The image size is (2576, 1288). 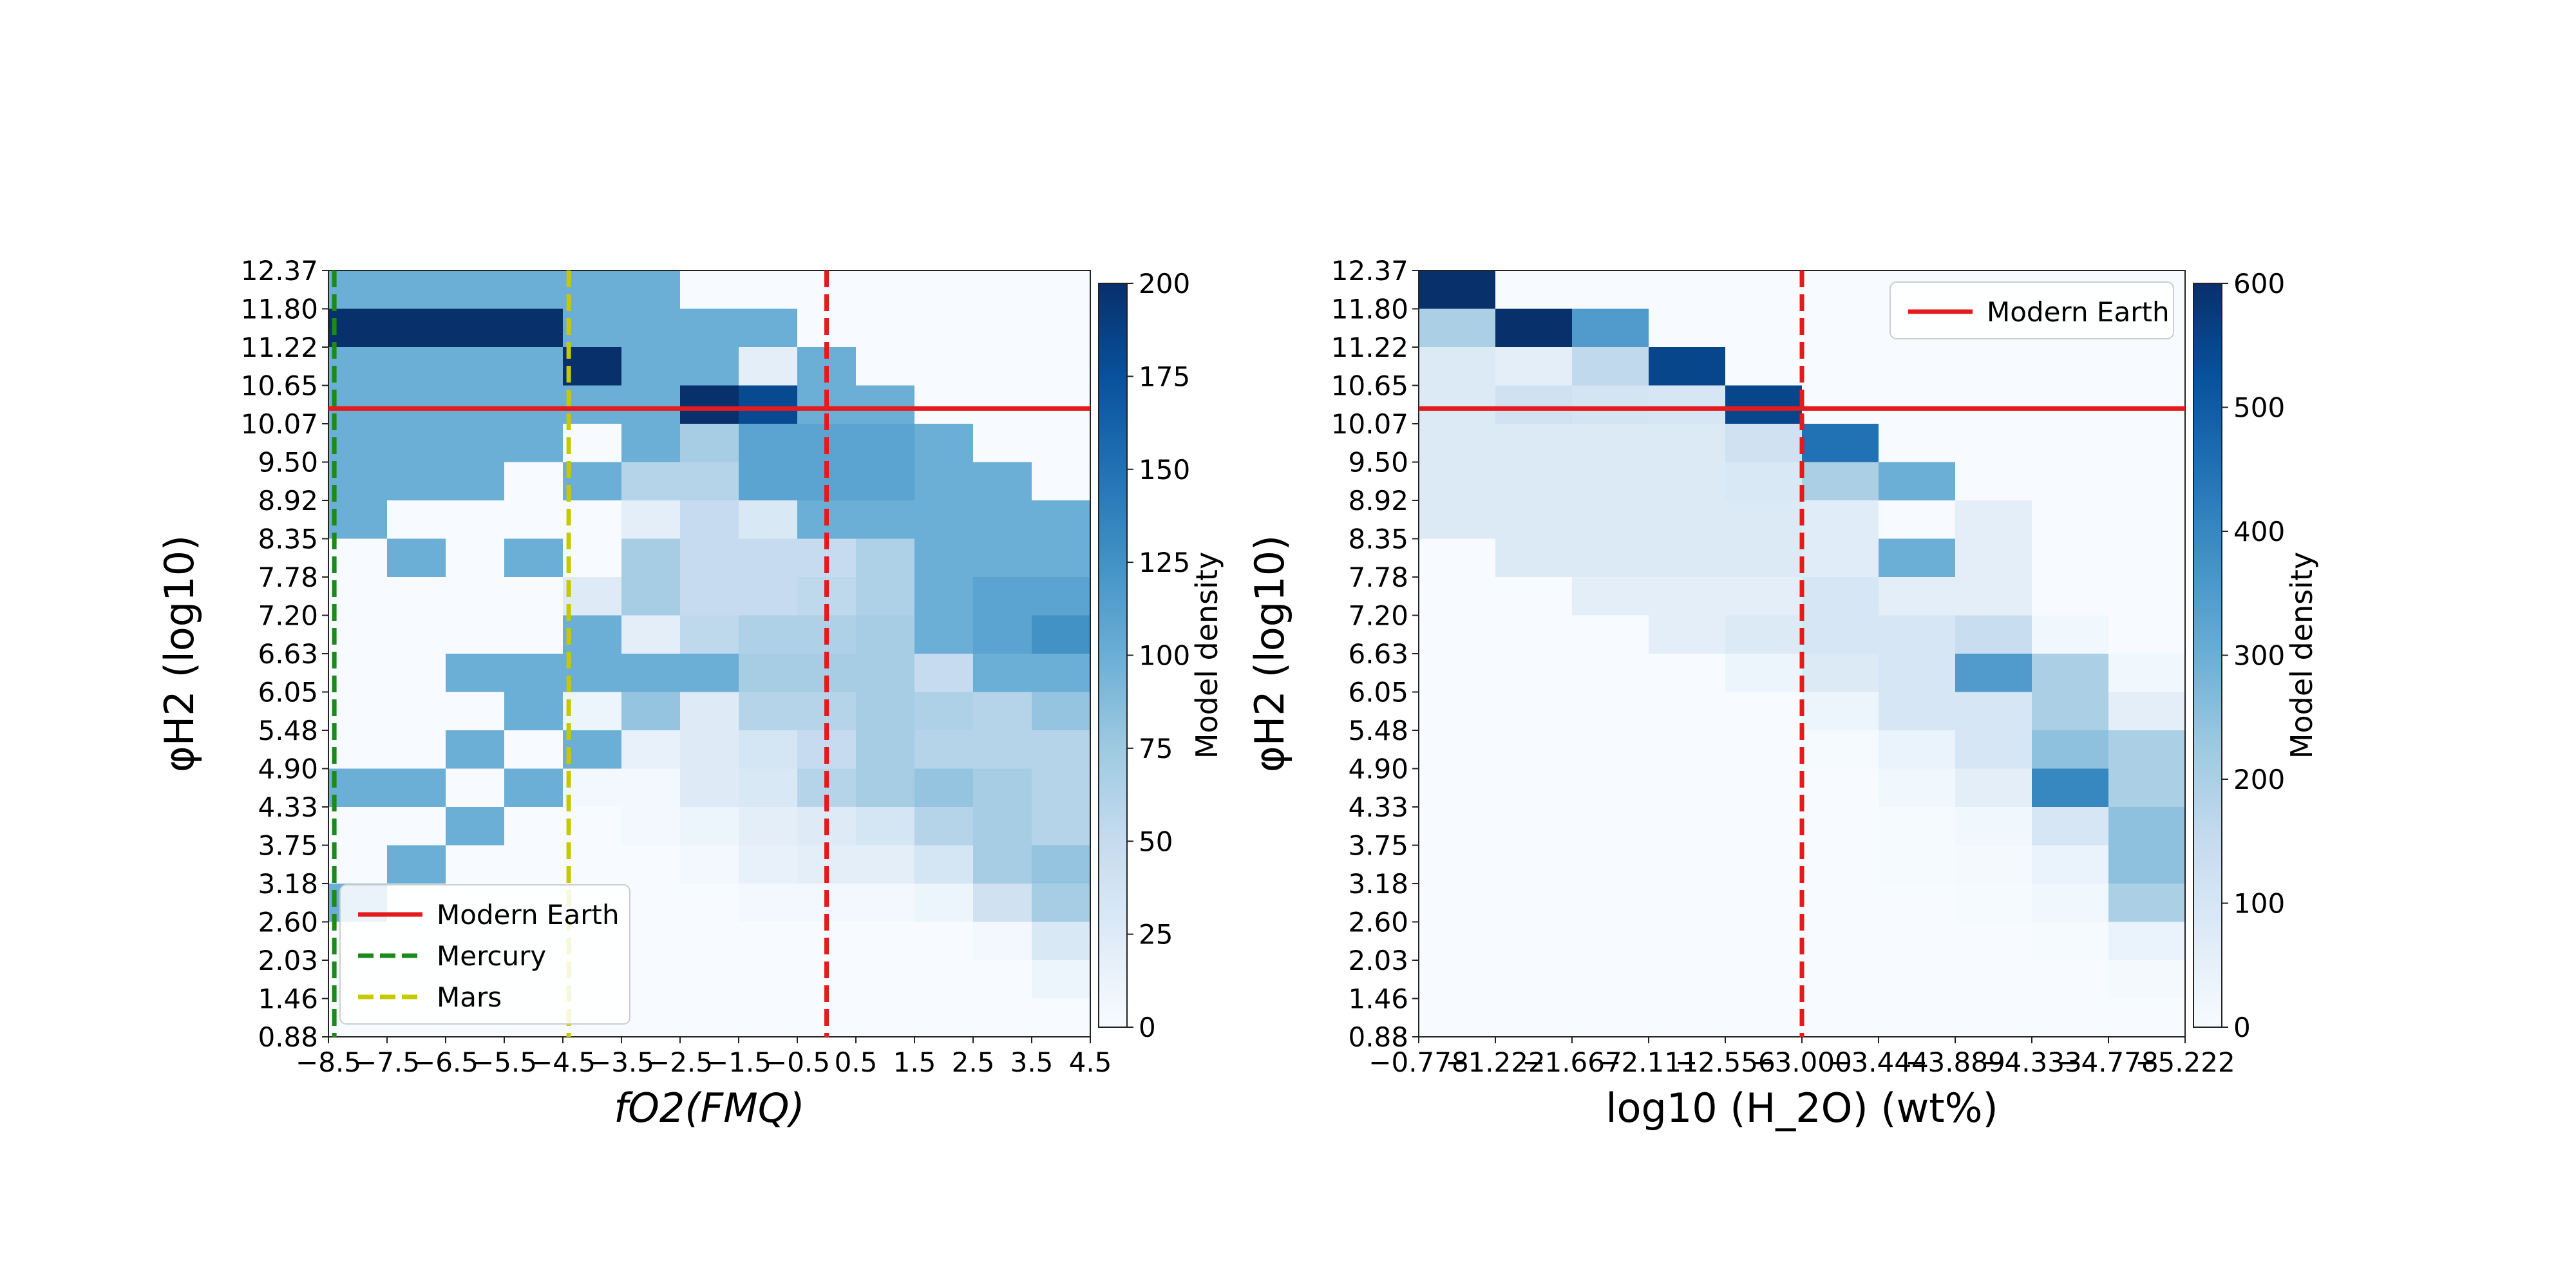 I want to click on y-tick-label: 7.20, so click(x=1378, y=616).